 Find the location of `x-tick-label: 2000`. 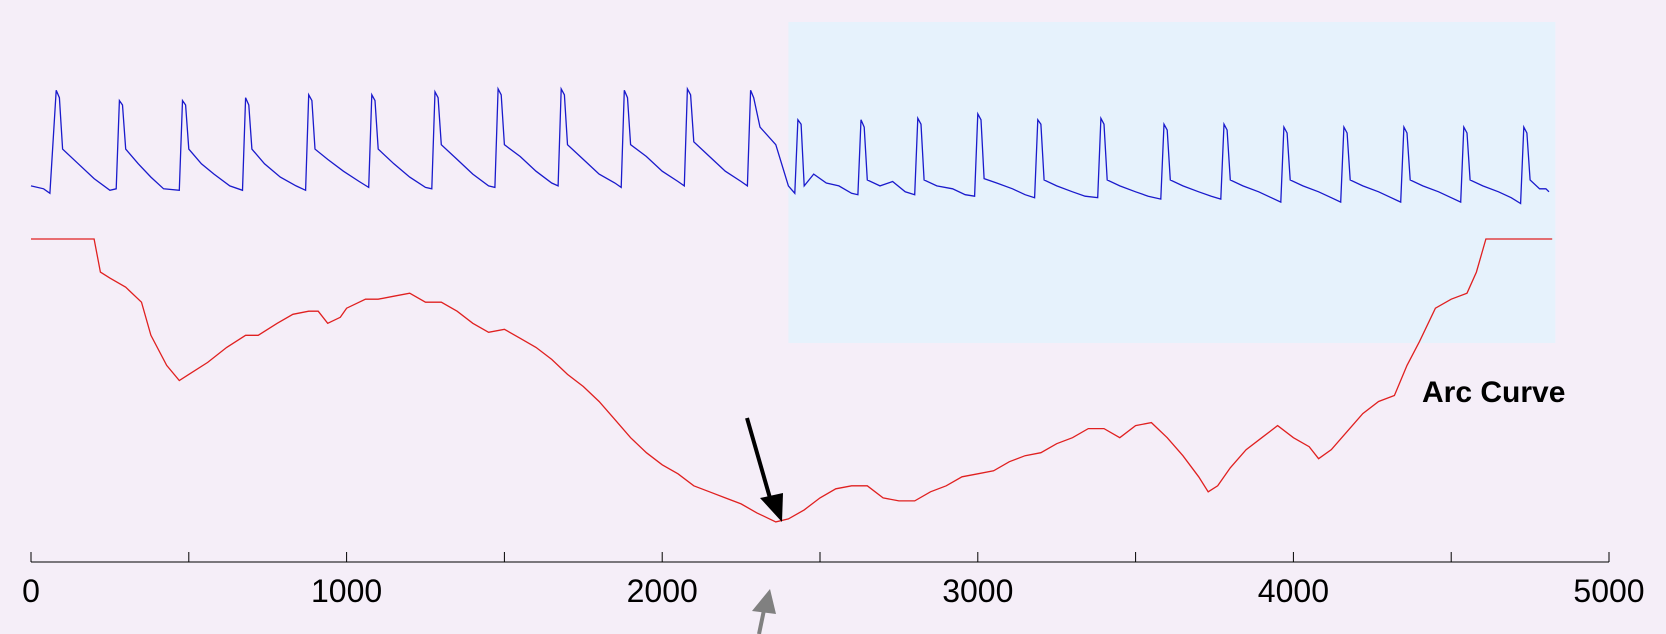

x-tick-label: 2000 is located at coordinates (662, 591).